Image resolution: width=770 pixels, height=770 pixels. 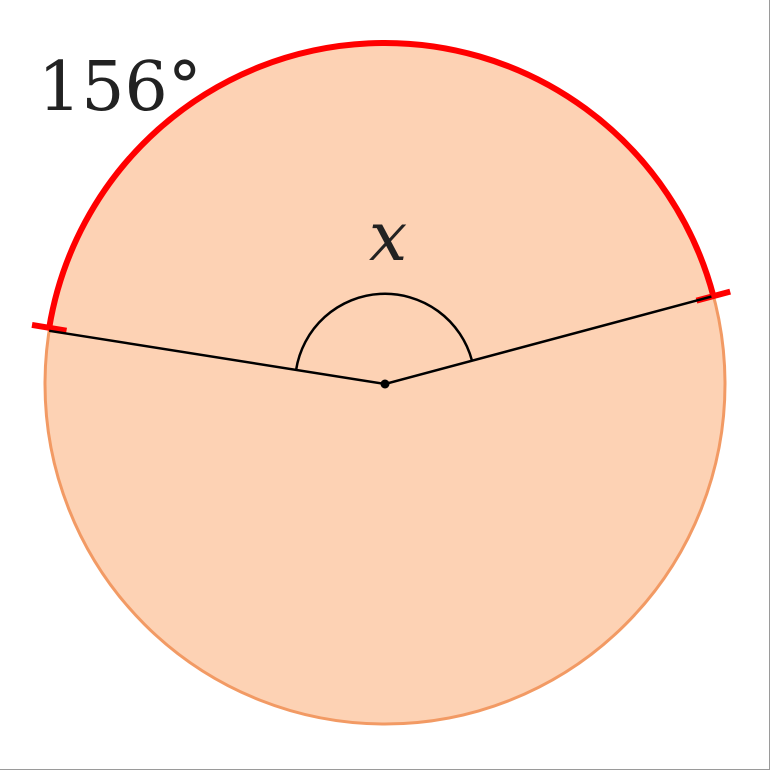 I want to click on radius-right, so click(x=548, y=340).